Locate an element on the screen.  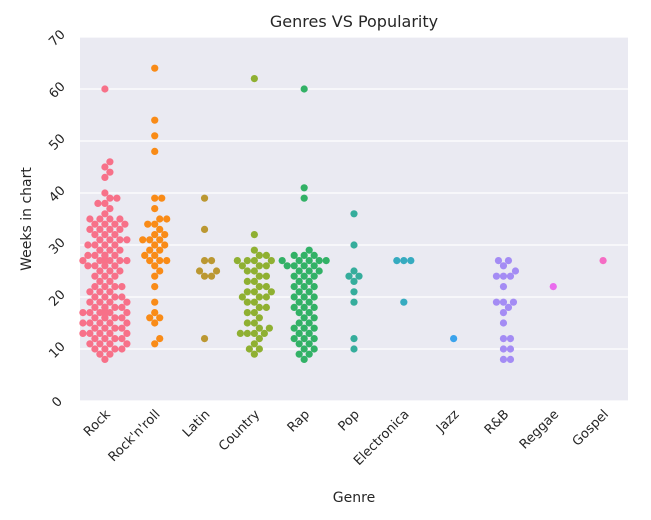
y-tick-label: 40 is located at coordinates (57, 194).